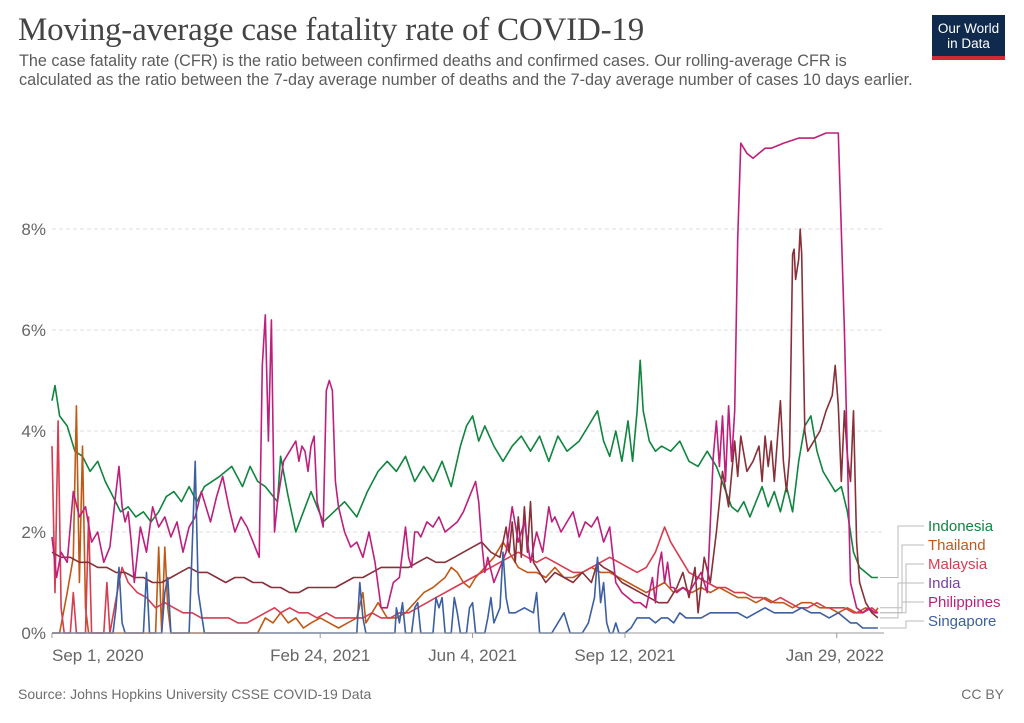 The height and width of the screenshot is (723, 1024). I want to click on owid-logo: Our World in Data, so click(968, 37).